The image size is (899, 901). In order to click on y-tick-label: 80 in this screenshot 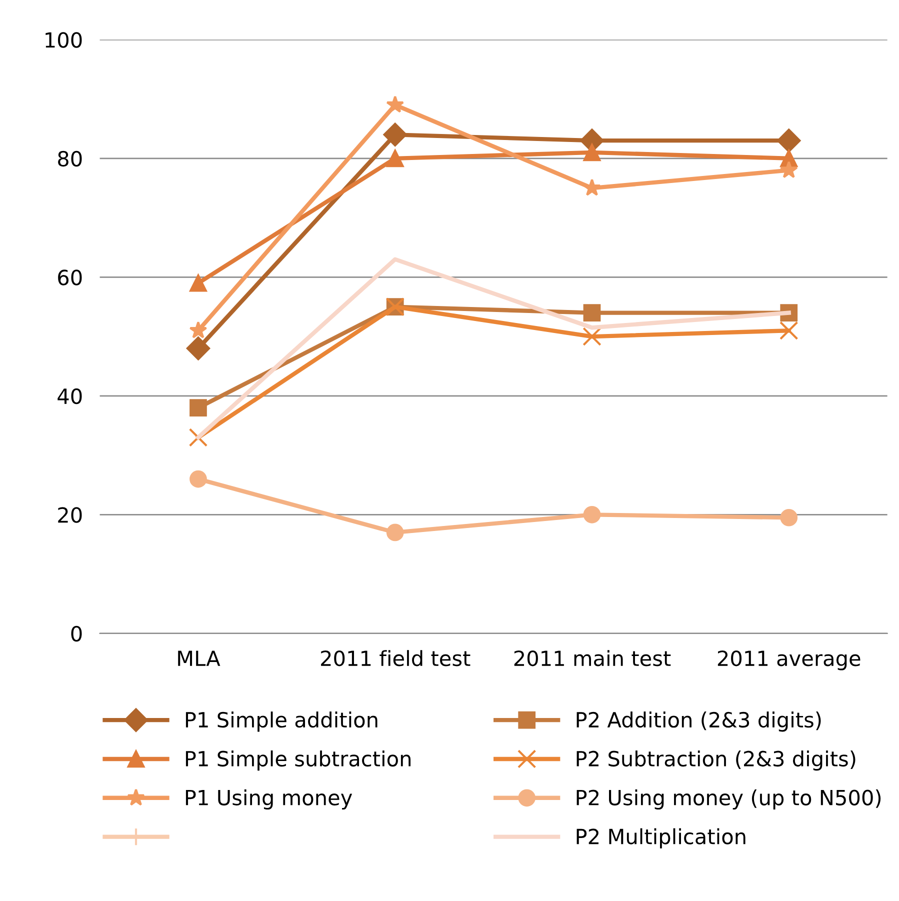, I will do `click(70, 158)`.